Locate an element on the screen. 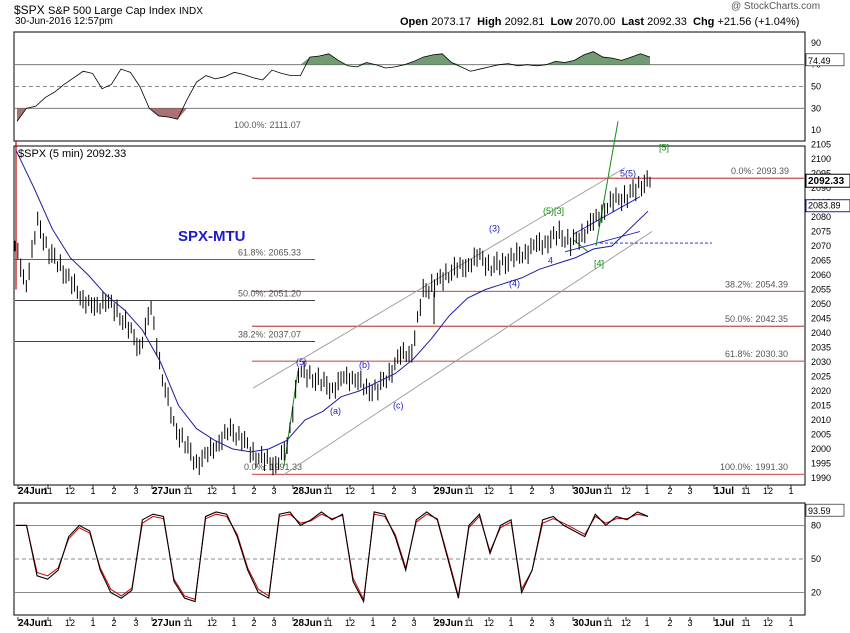 This screenshot has height=633, width=850. price-tick-label: 2055 is located at coordinates (821, 290).